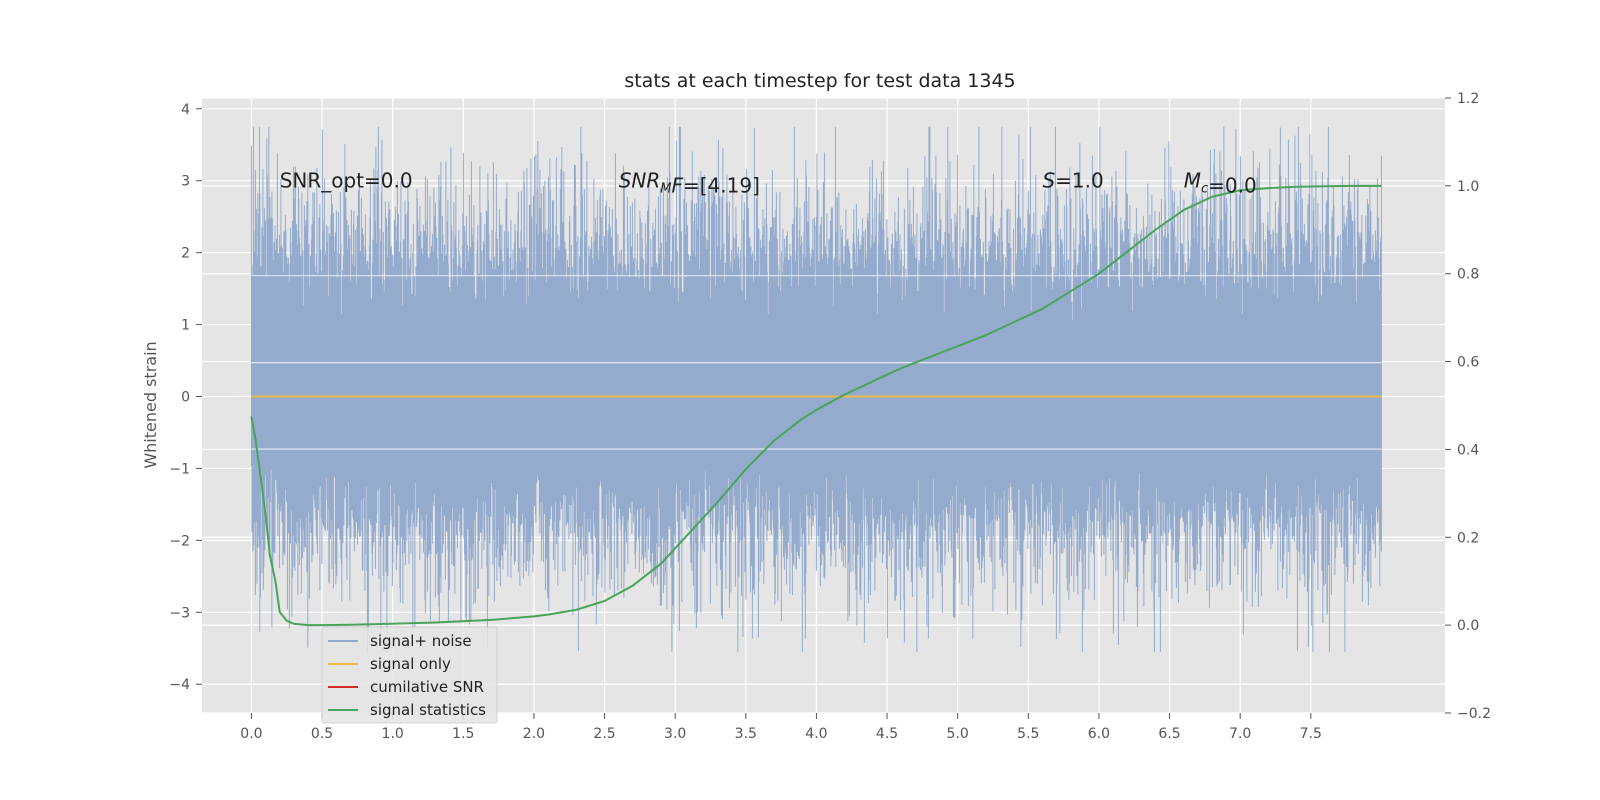 The image size is (1600, 800). What do you see at coordinates (421, 641) in the screenshot?
I see `legend-label: signal+ noise` at bounding box center [421, 641].